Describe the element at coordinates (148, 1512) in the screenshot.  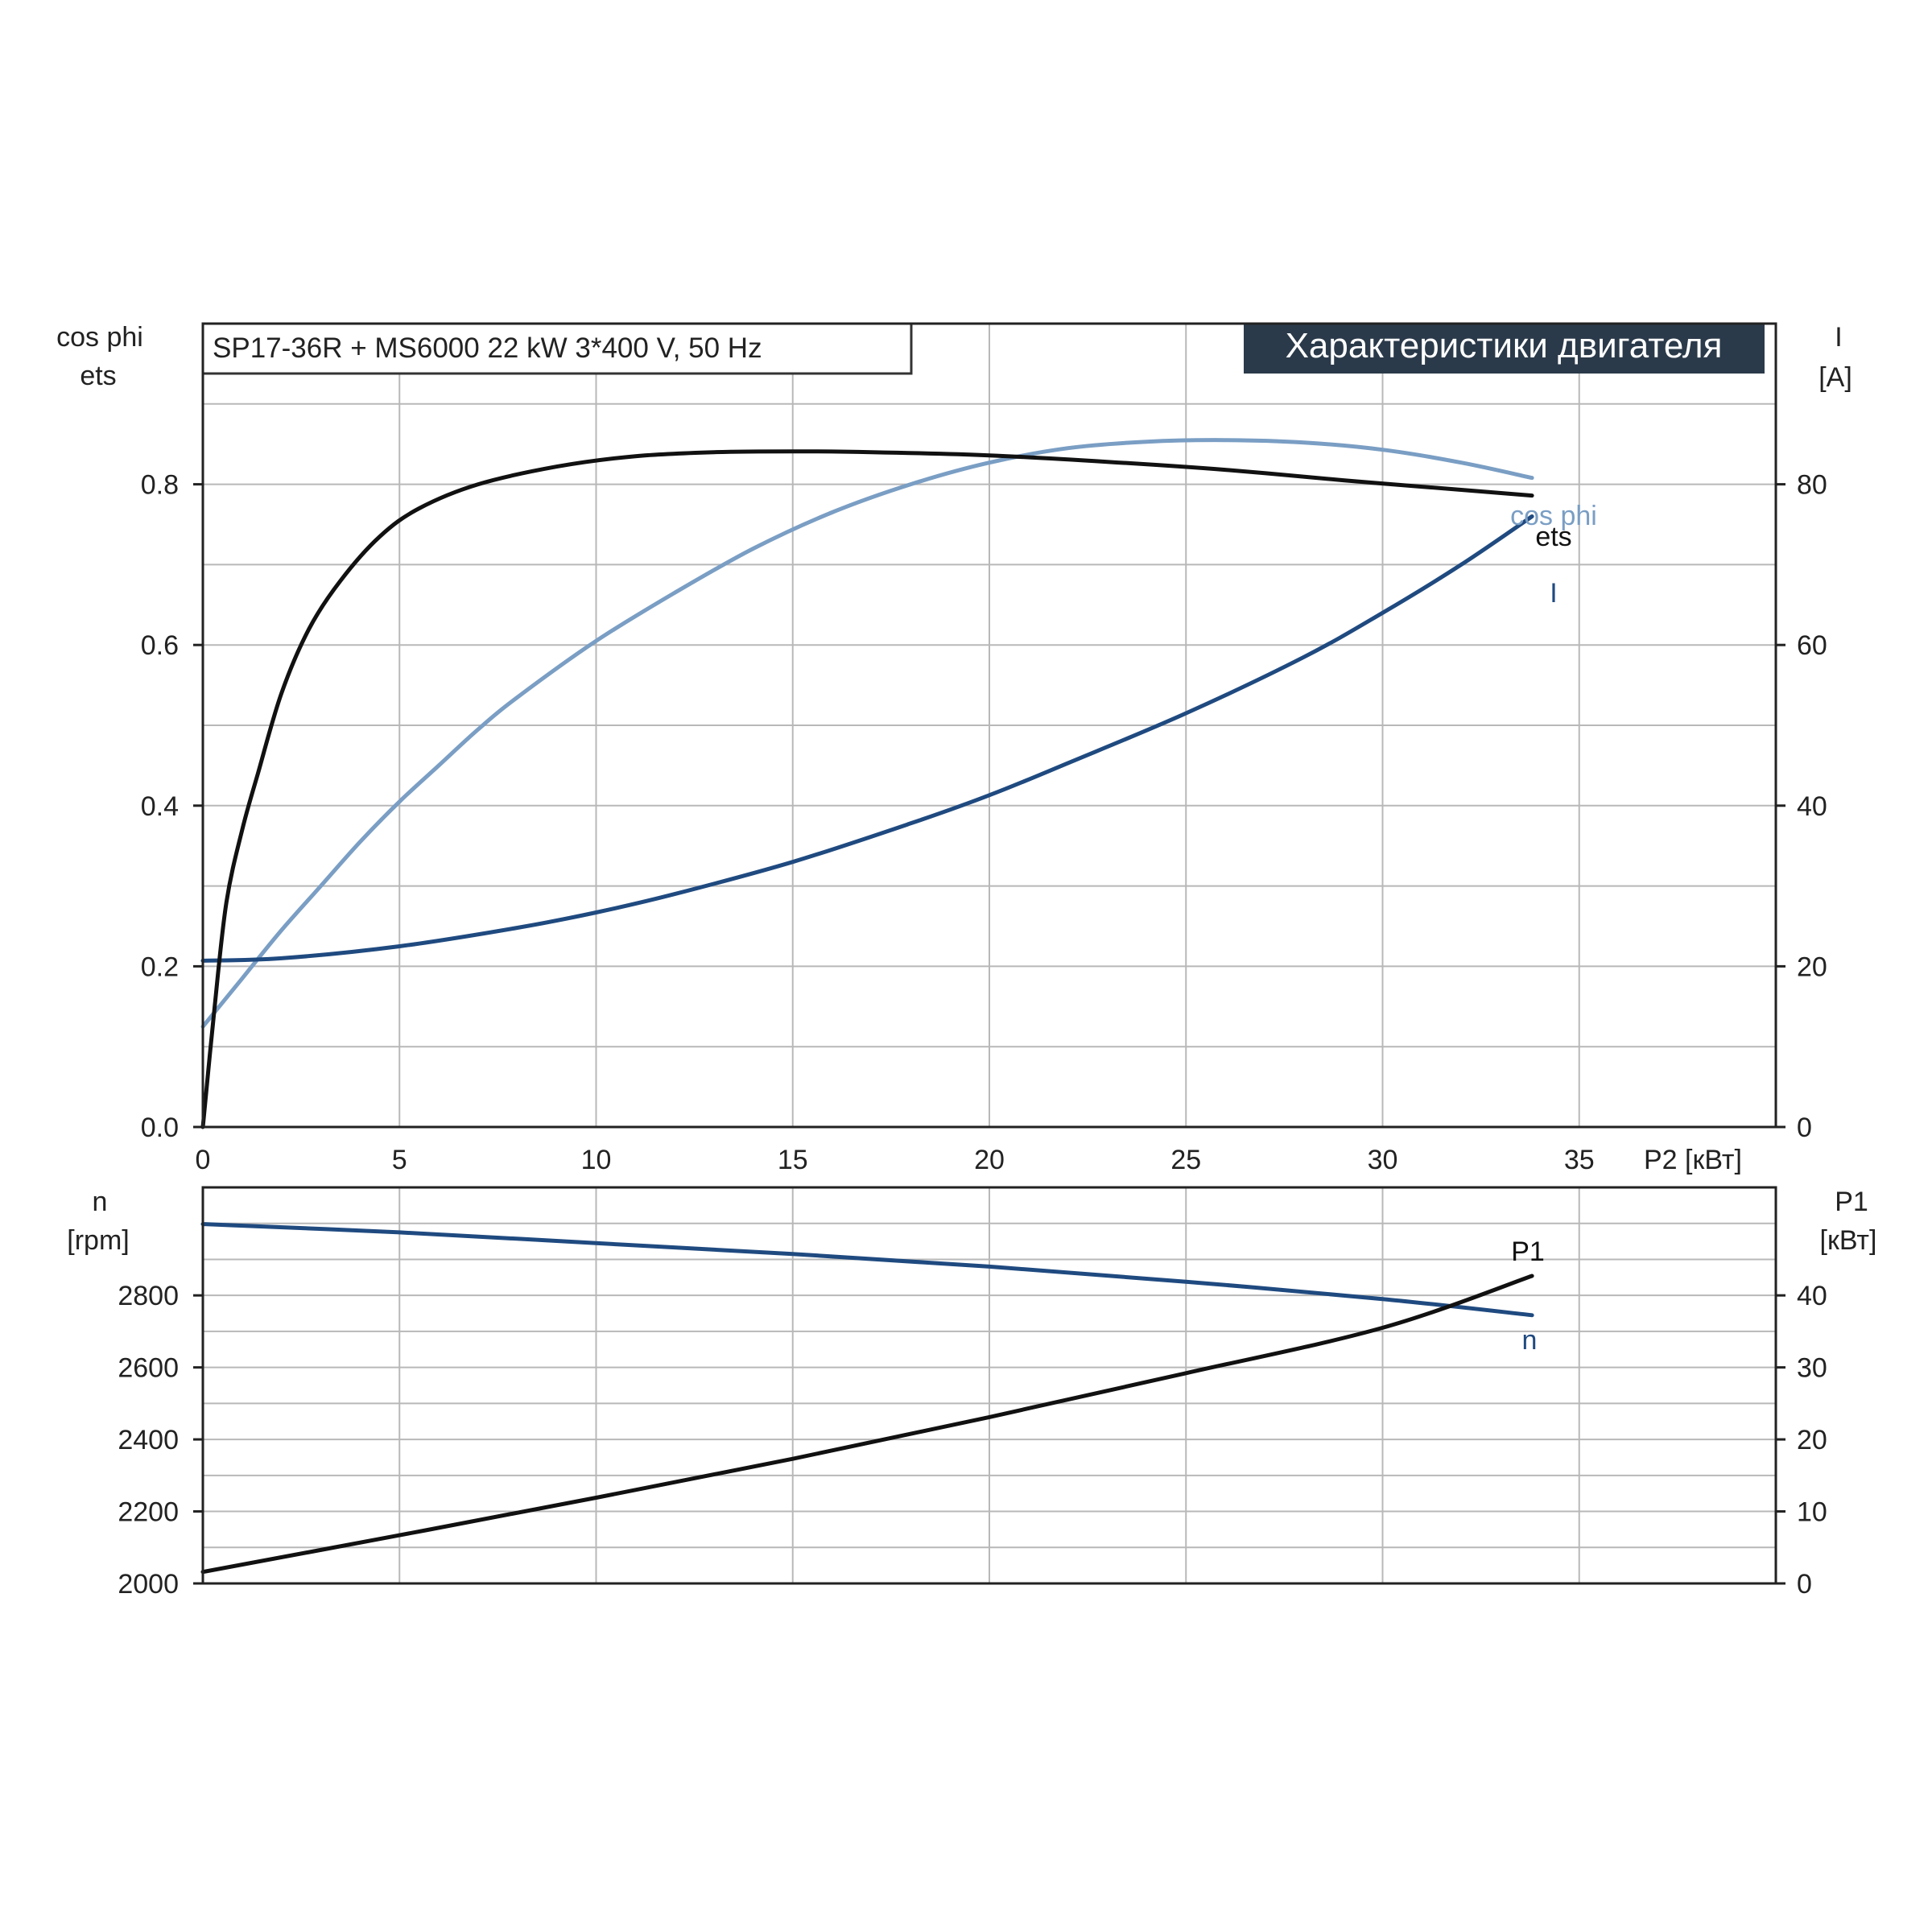
I see `n-tick-label: 2200` at that location.